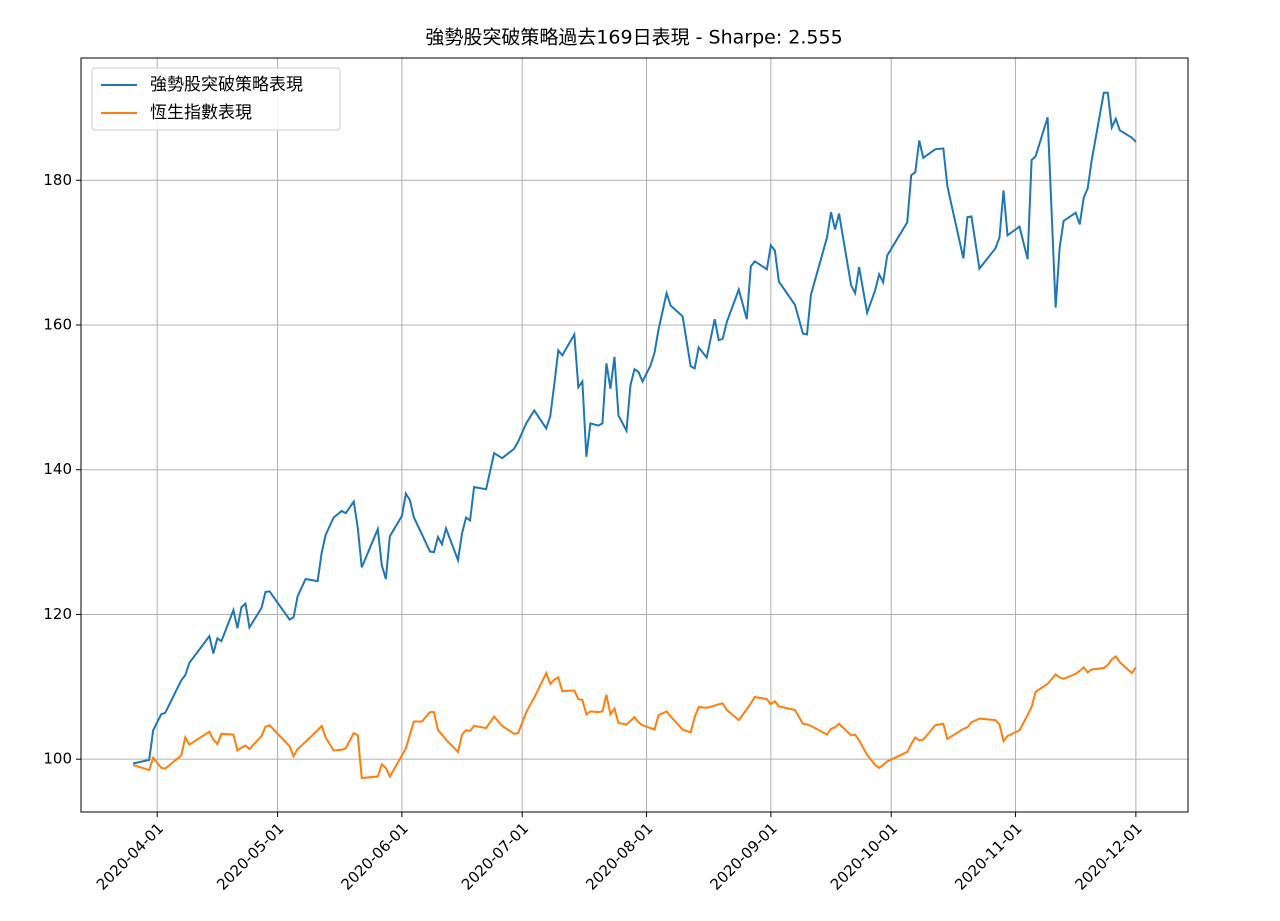  Describe the element at coordinates (250, 856) in the screenshot. I see `x-tick-label: 2020-05-01` at that location.